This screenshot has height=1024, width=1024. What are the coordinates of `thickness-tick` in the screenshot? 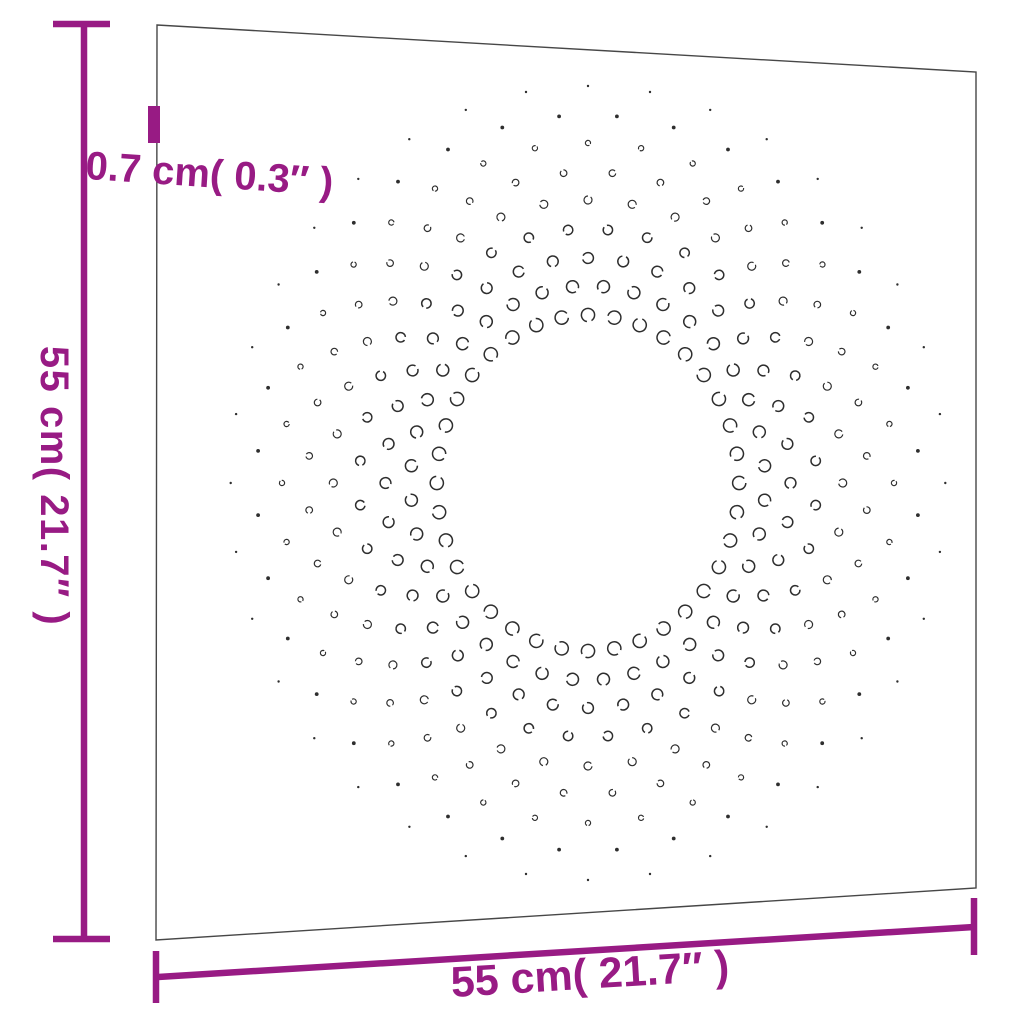 It's located at (154, 124).